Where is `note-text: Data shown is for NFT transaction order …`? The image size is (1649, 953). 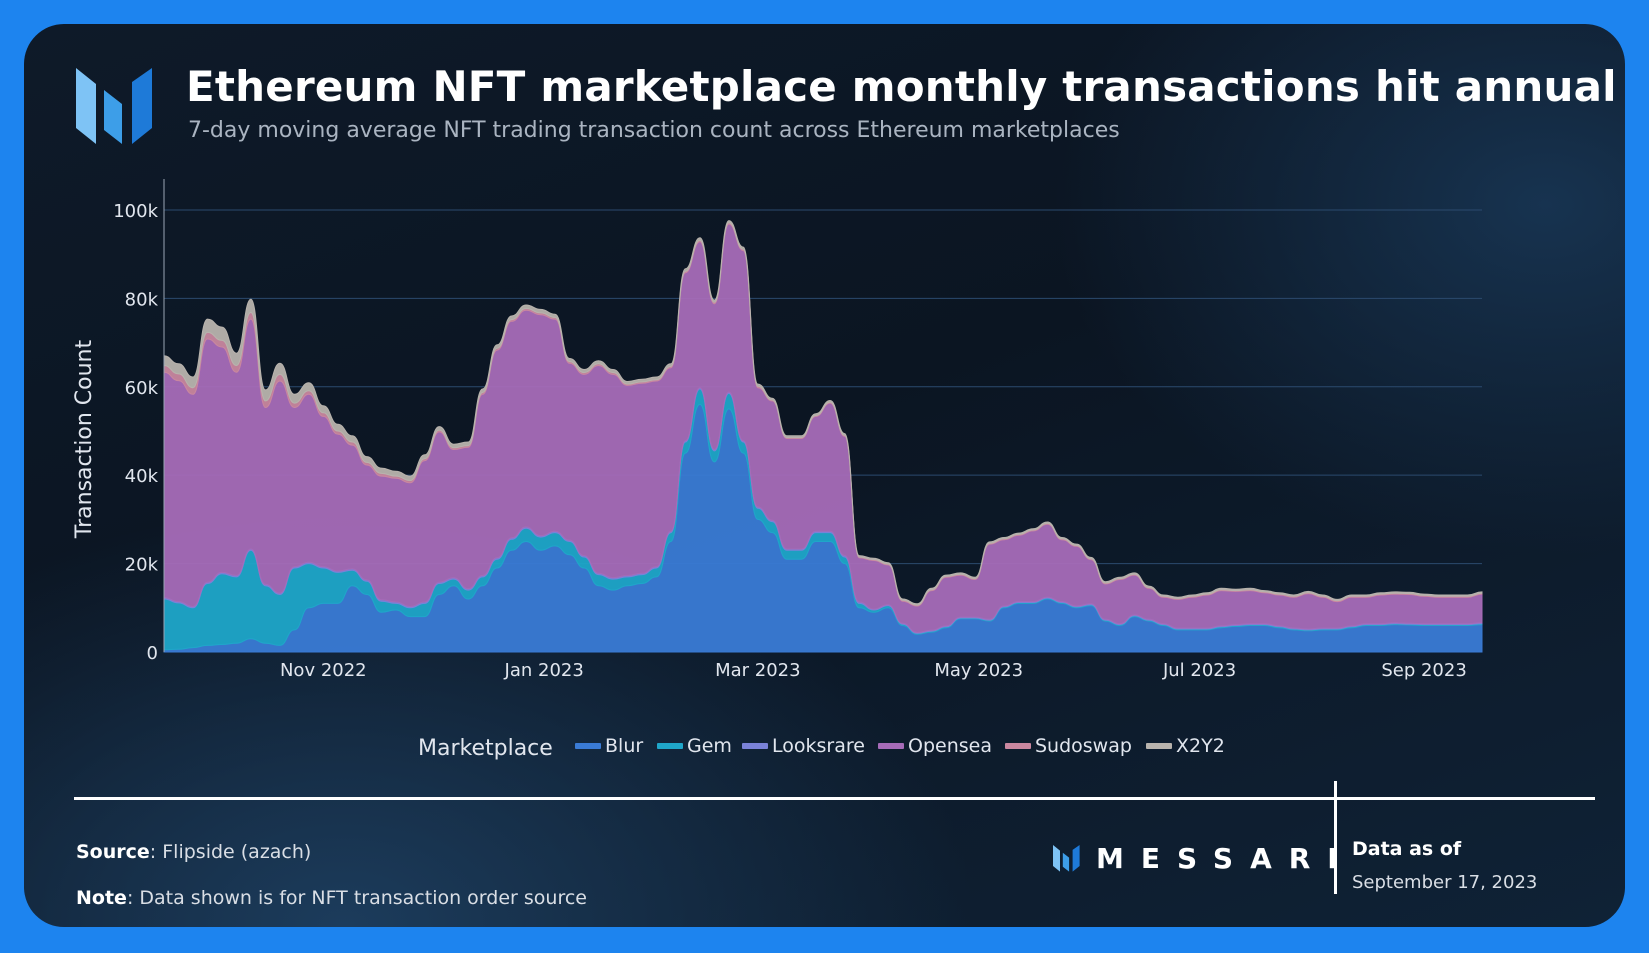
note-text: Data shown is for NFT transaction order … is located at coordinates (363, 898).